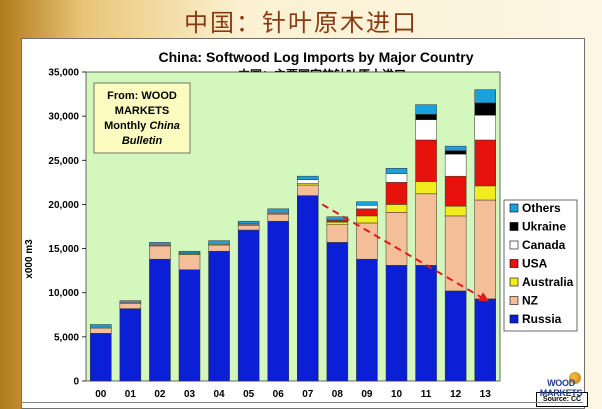 The width and height of the screenshot is (602, 409). What do you see at coordinates (561, 393) in the screenshot?
I see `logo-line-2: MARKETS` at bounding box center [561, 393].